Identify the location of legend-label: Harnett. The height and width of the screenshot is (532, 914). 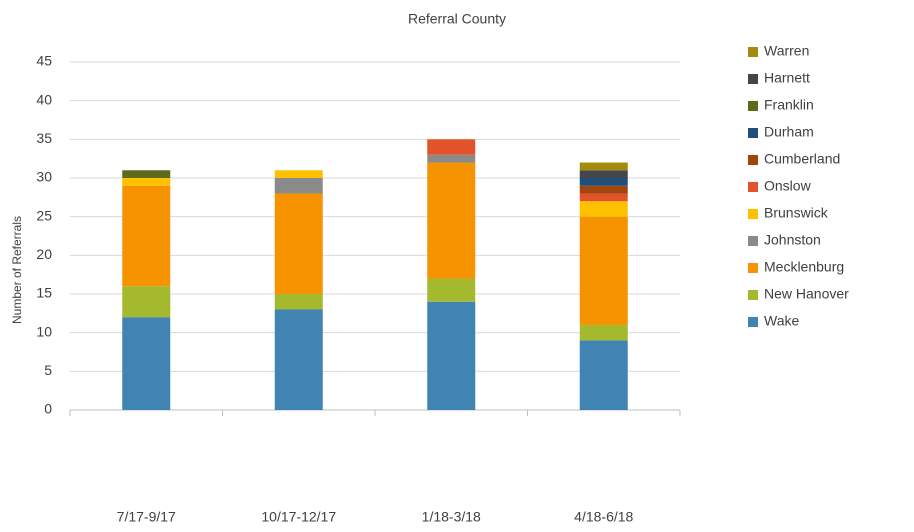
(787, 78).